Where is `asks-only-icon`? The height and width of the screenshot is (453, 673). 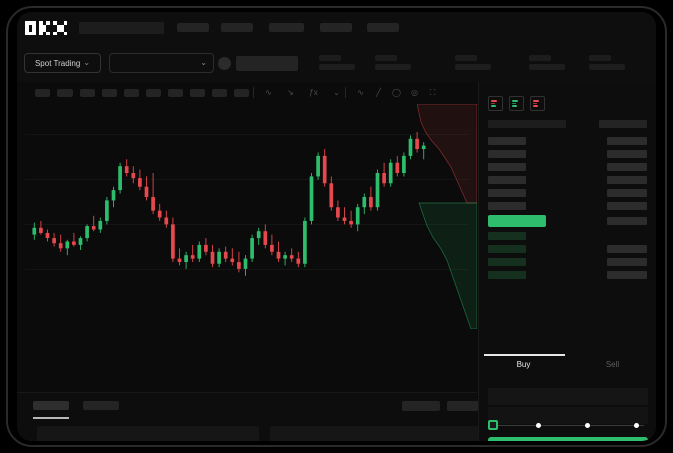
asks-only-icon is located at coordinates (537, 103).